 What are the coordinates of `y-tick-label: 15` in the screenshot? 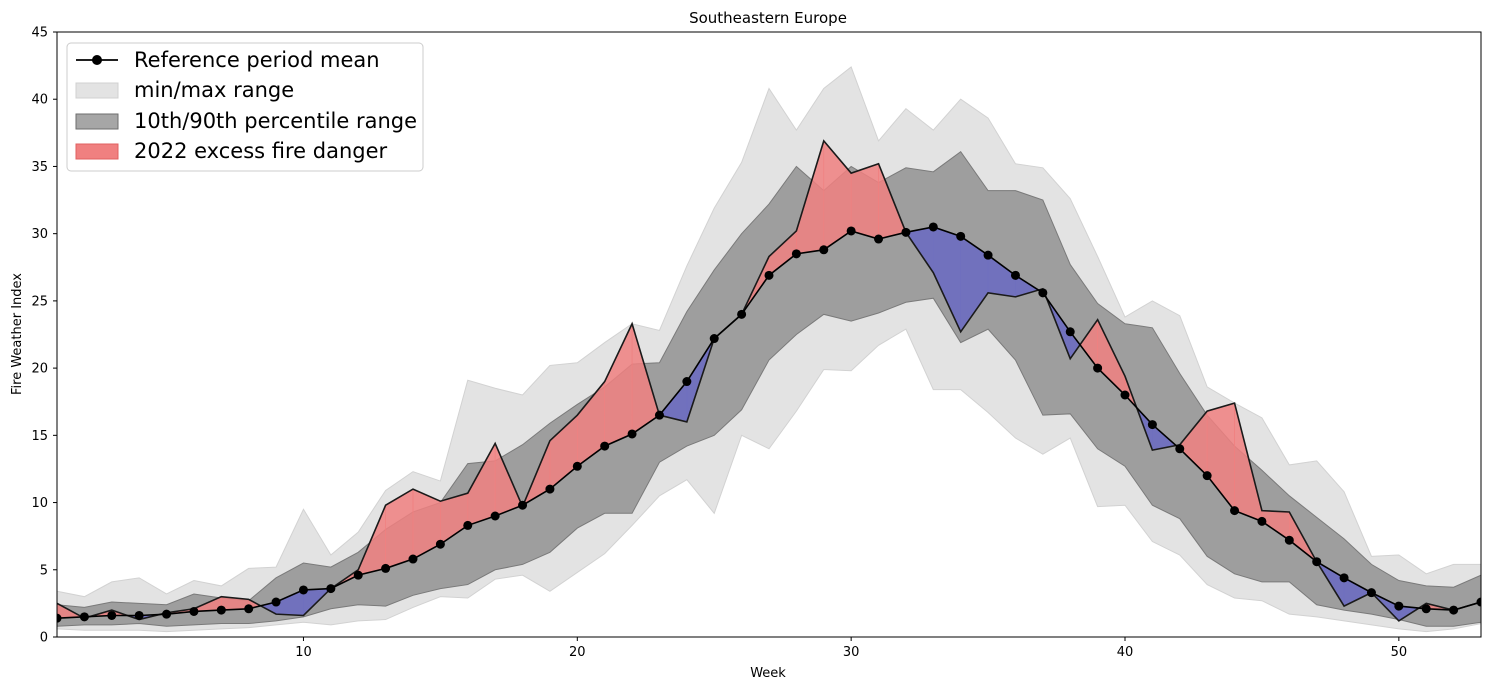 It's located at (39, 436).